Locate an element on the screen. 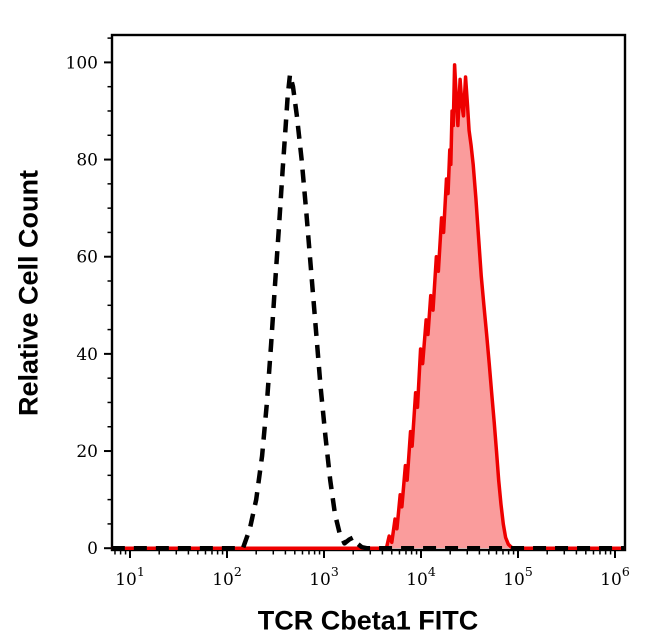 The width and height of the screenshot is (646, 641). y-tick-label: 20 is located at coordinates (87, 452).